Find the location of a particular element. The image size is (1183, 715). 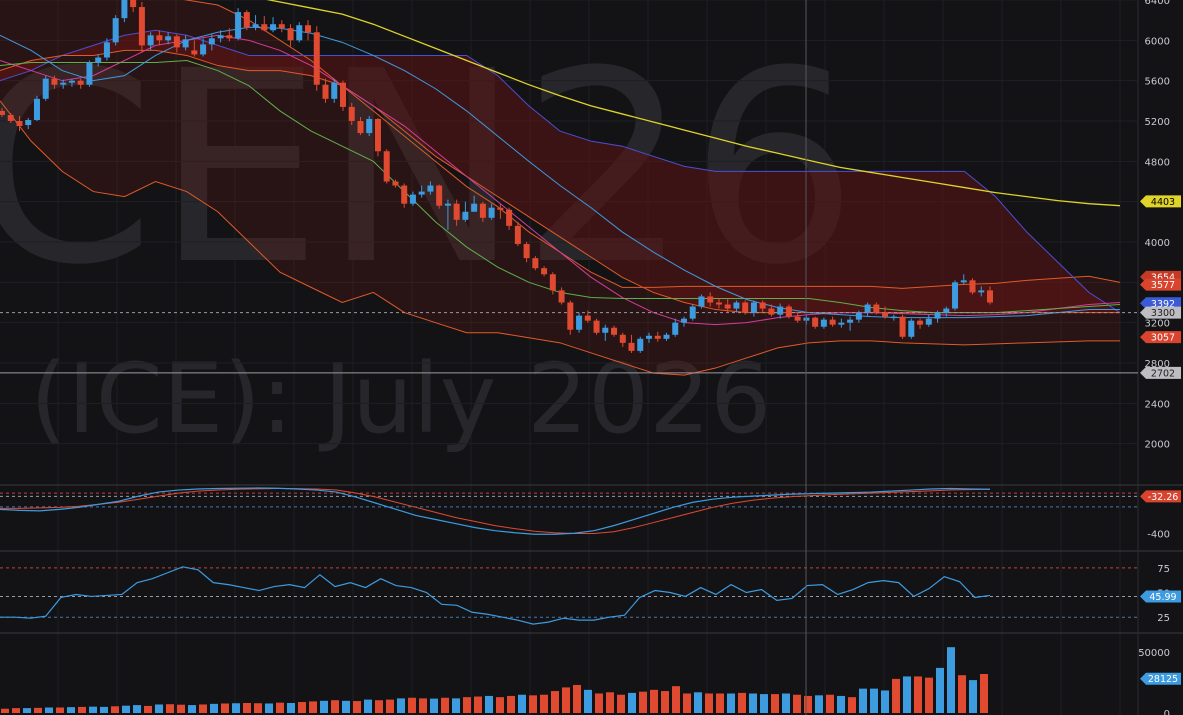

oscillator-pane is located at coordinates (569, 511).